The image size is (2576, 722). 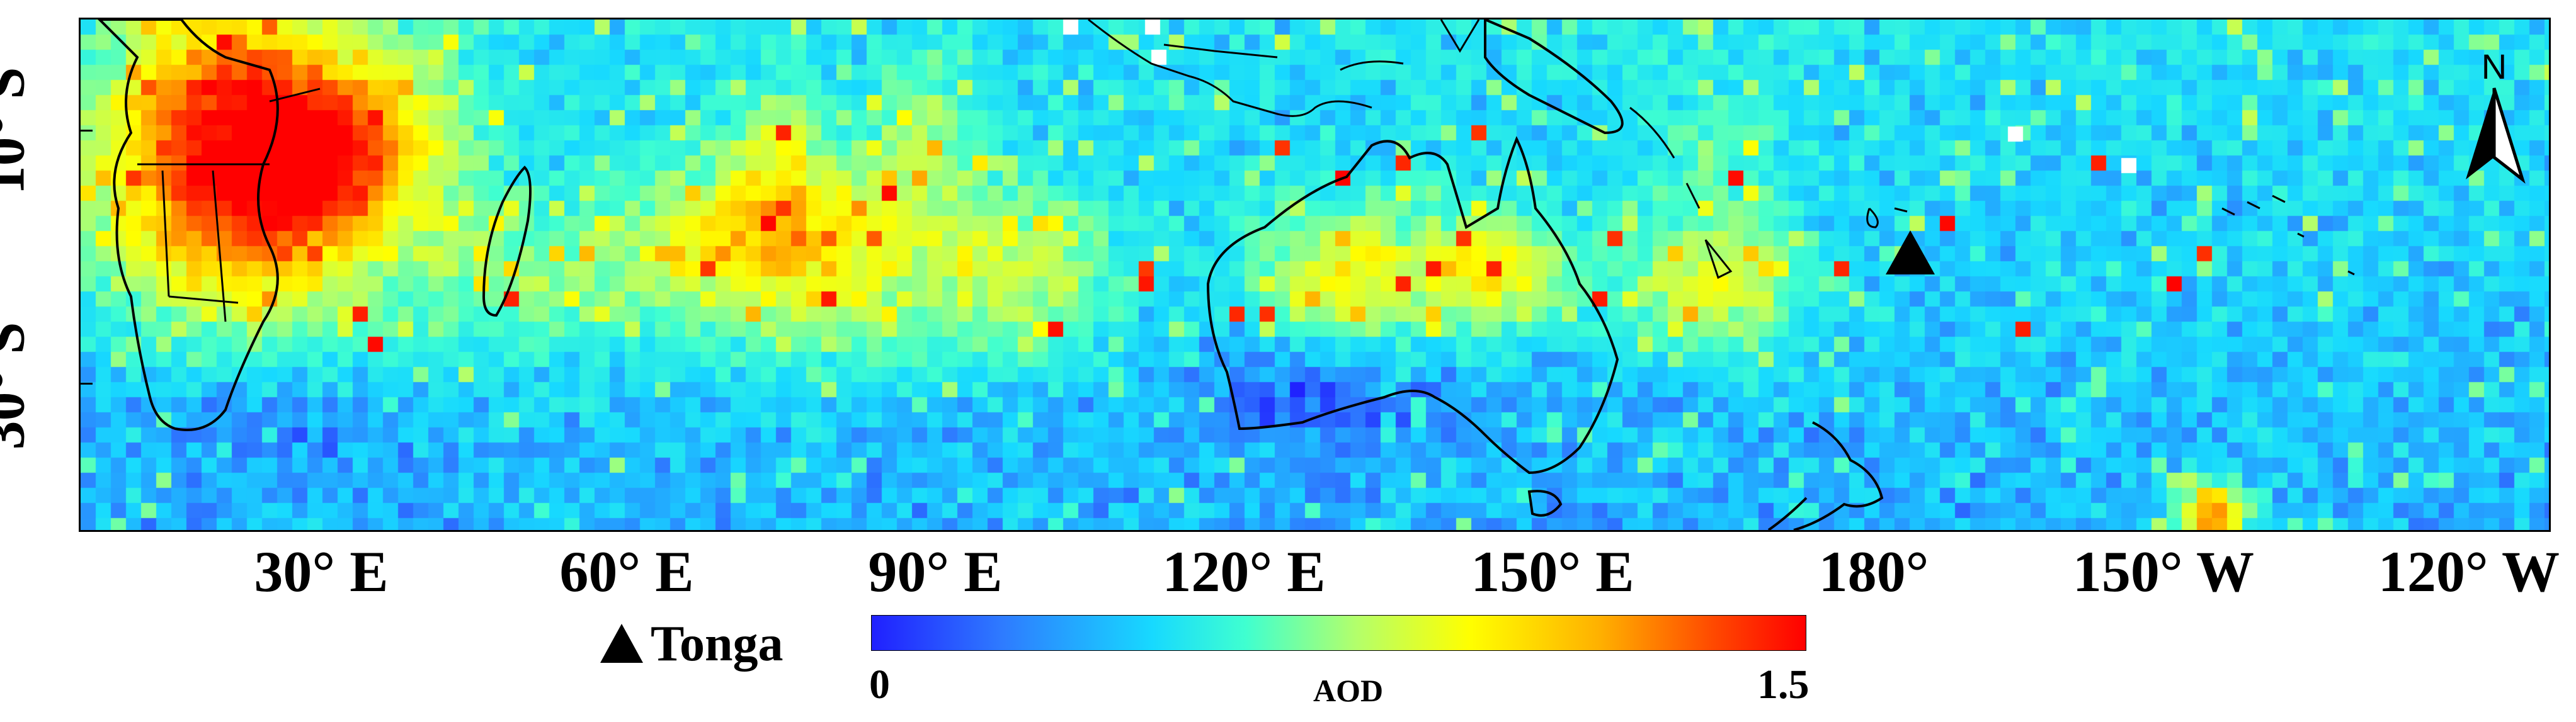 I want to click on tasmania-outline, so click(x=1545, y=503).